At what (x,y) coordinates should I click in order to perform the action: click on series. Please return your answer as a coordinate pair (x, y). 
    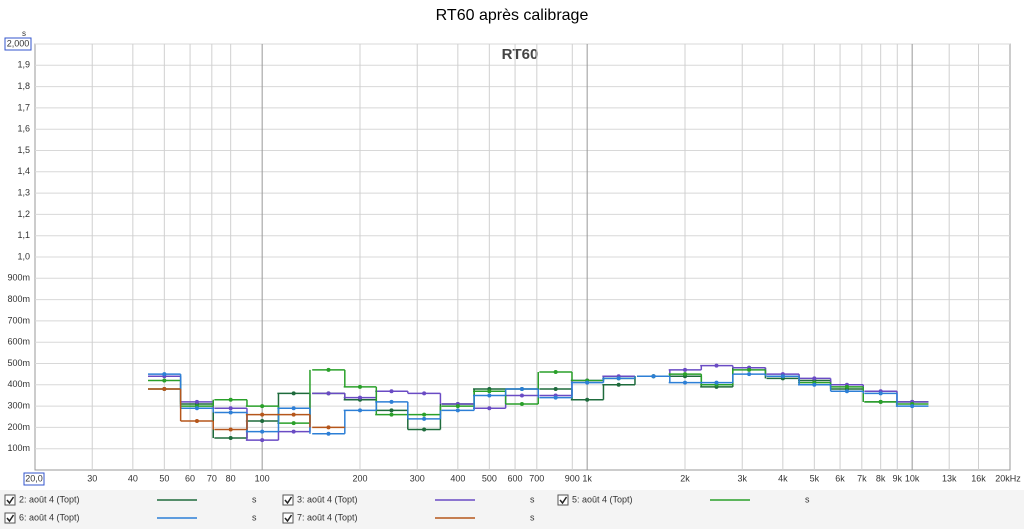
    Looking at the image, I should click on (538, 404).